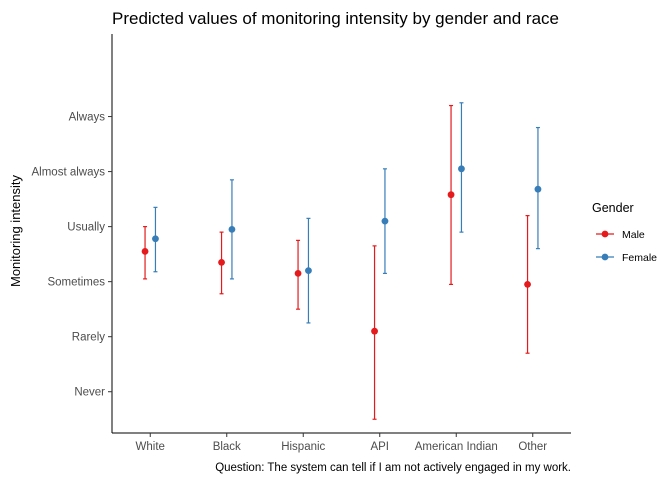  I want to click on x-tick-label: American Indian, so click(456, 447).